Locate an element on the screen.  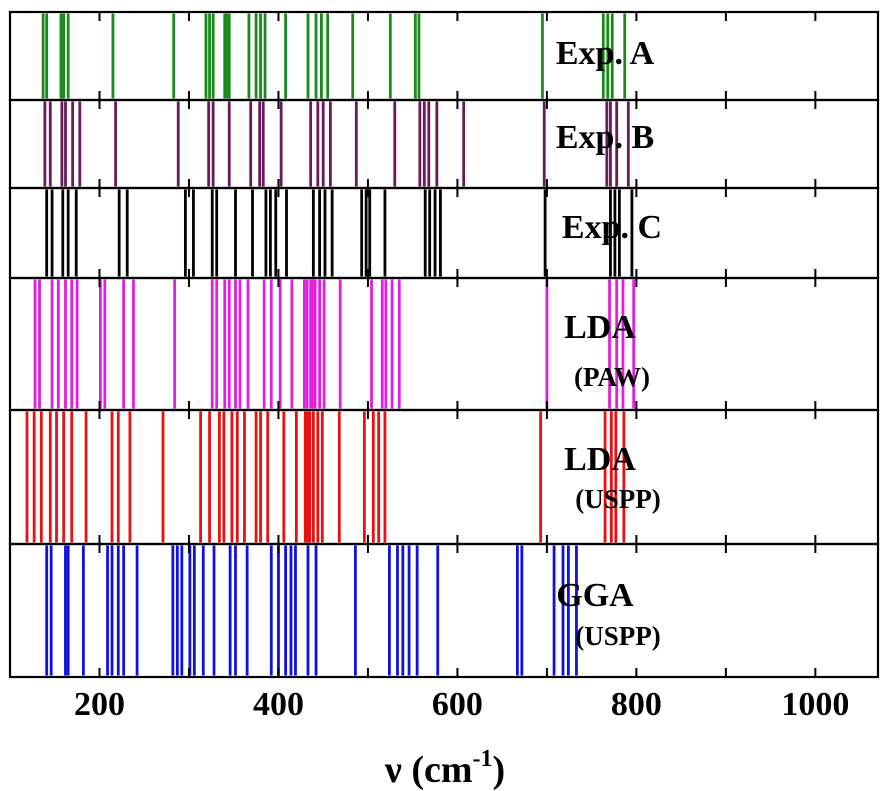
panel-2-label-line-1: Exp. B is located at coordinates (605, 137).